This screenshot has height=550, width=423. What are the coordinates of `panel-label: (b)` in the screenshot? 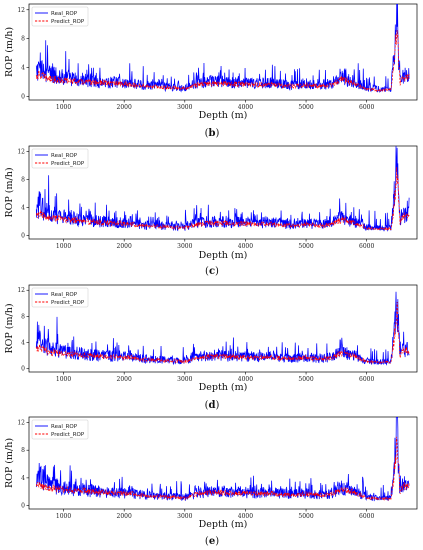 It's located at (212, 133).